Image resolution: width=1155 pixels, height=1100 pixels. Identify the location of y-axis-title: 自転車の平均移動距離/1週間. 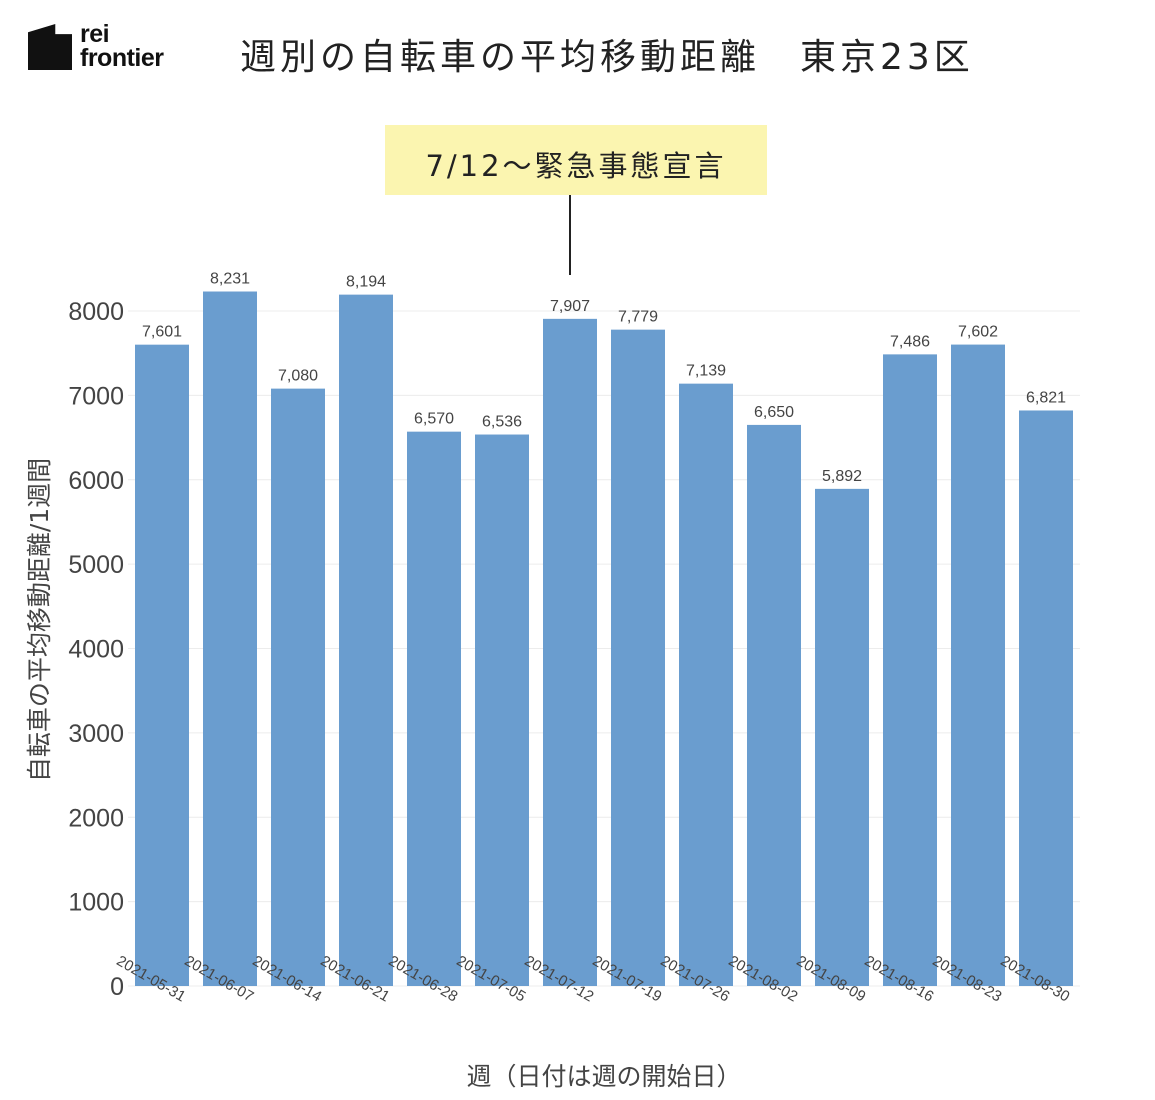
(39, 620).